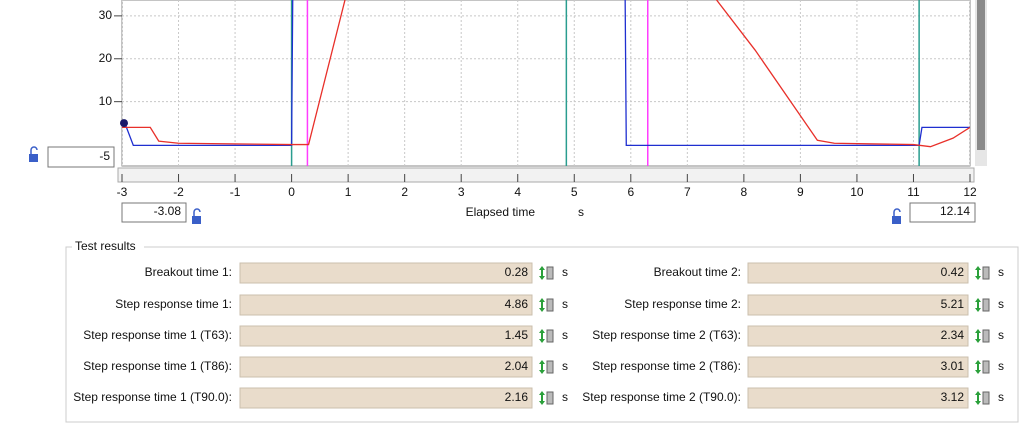 The height and width of the screenshot is (430, 1024). I want to click on group-title: Test results, so click(105, 246).